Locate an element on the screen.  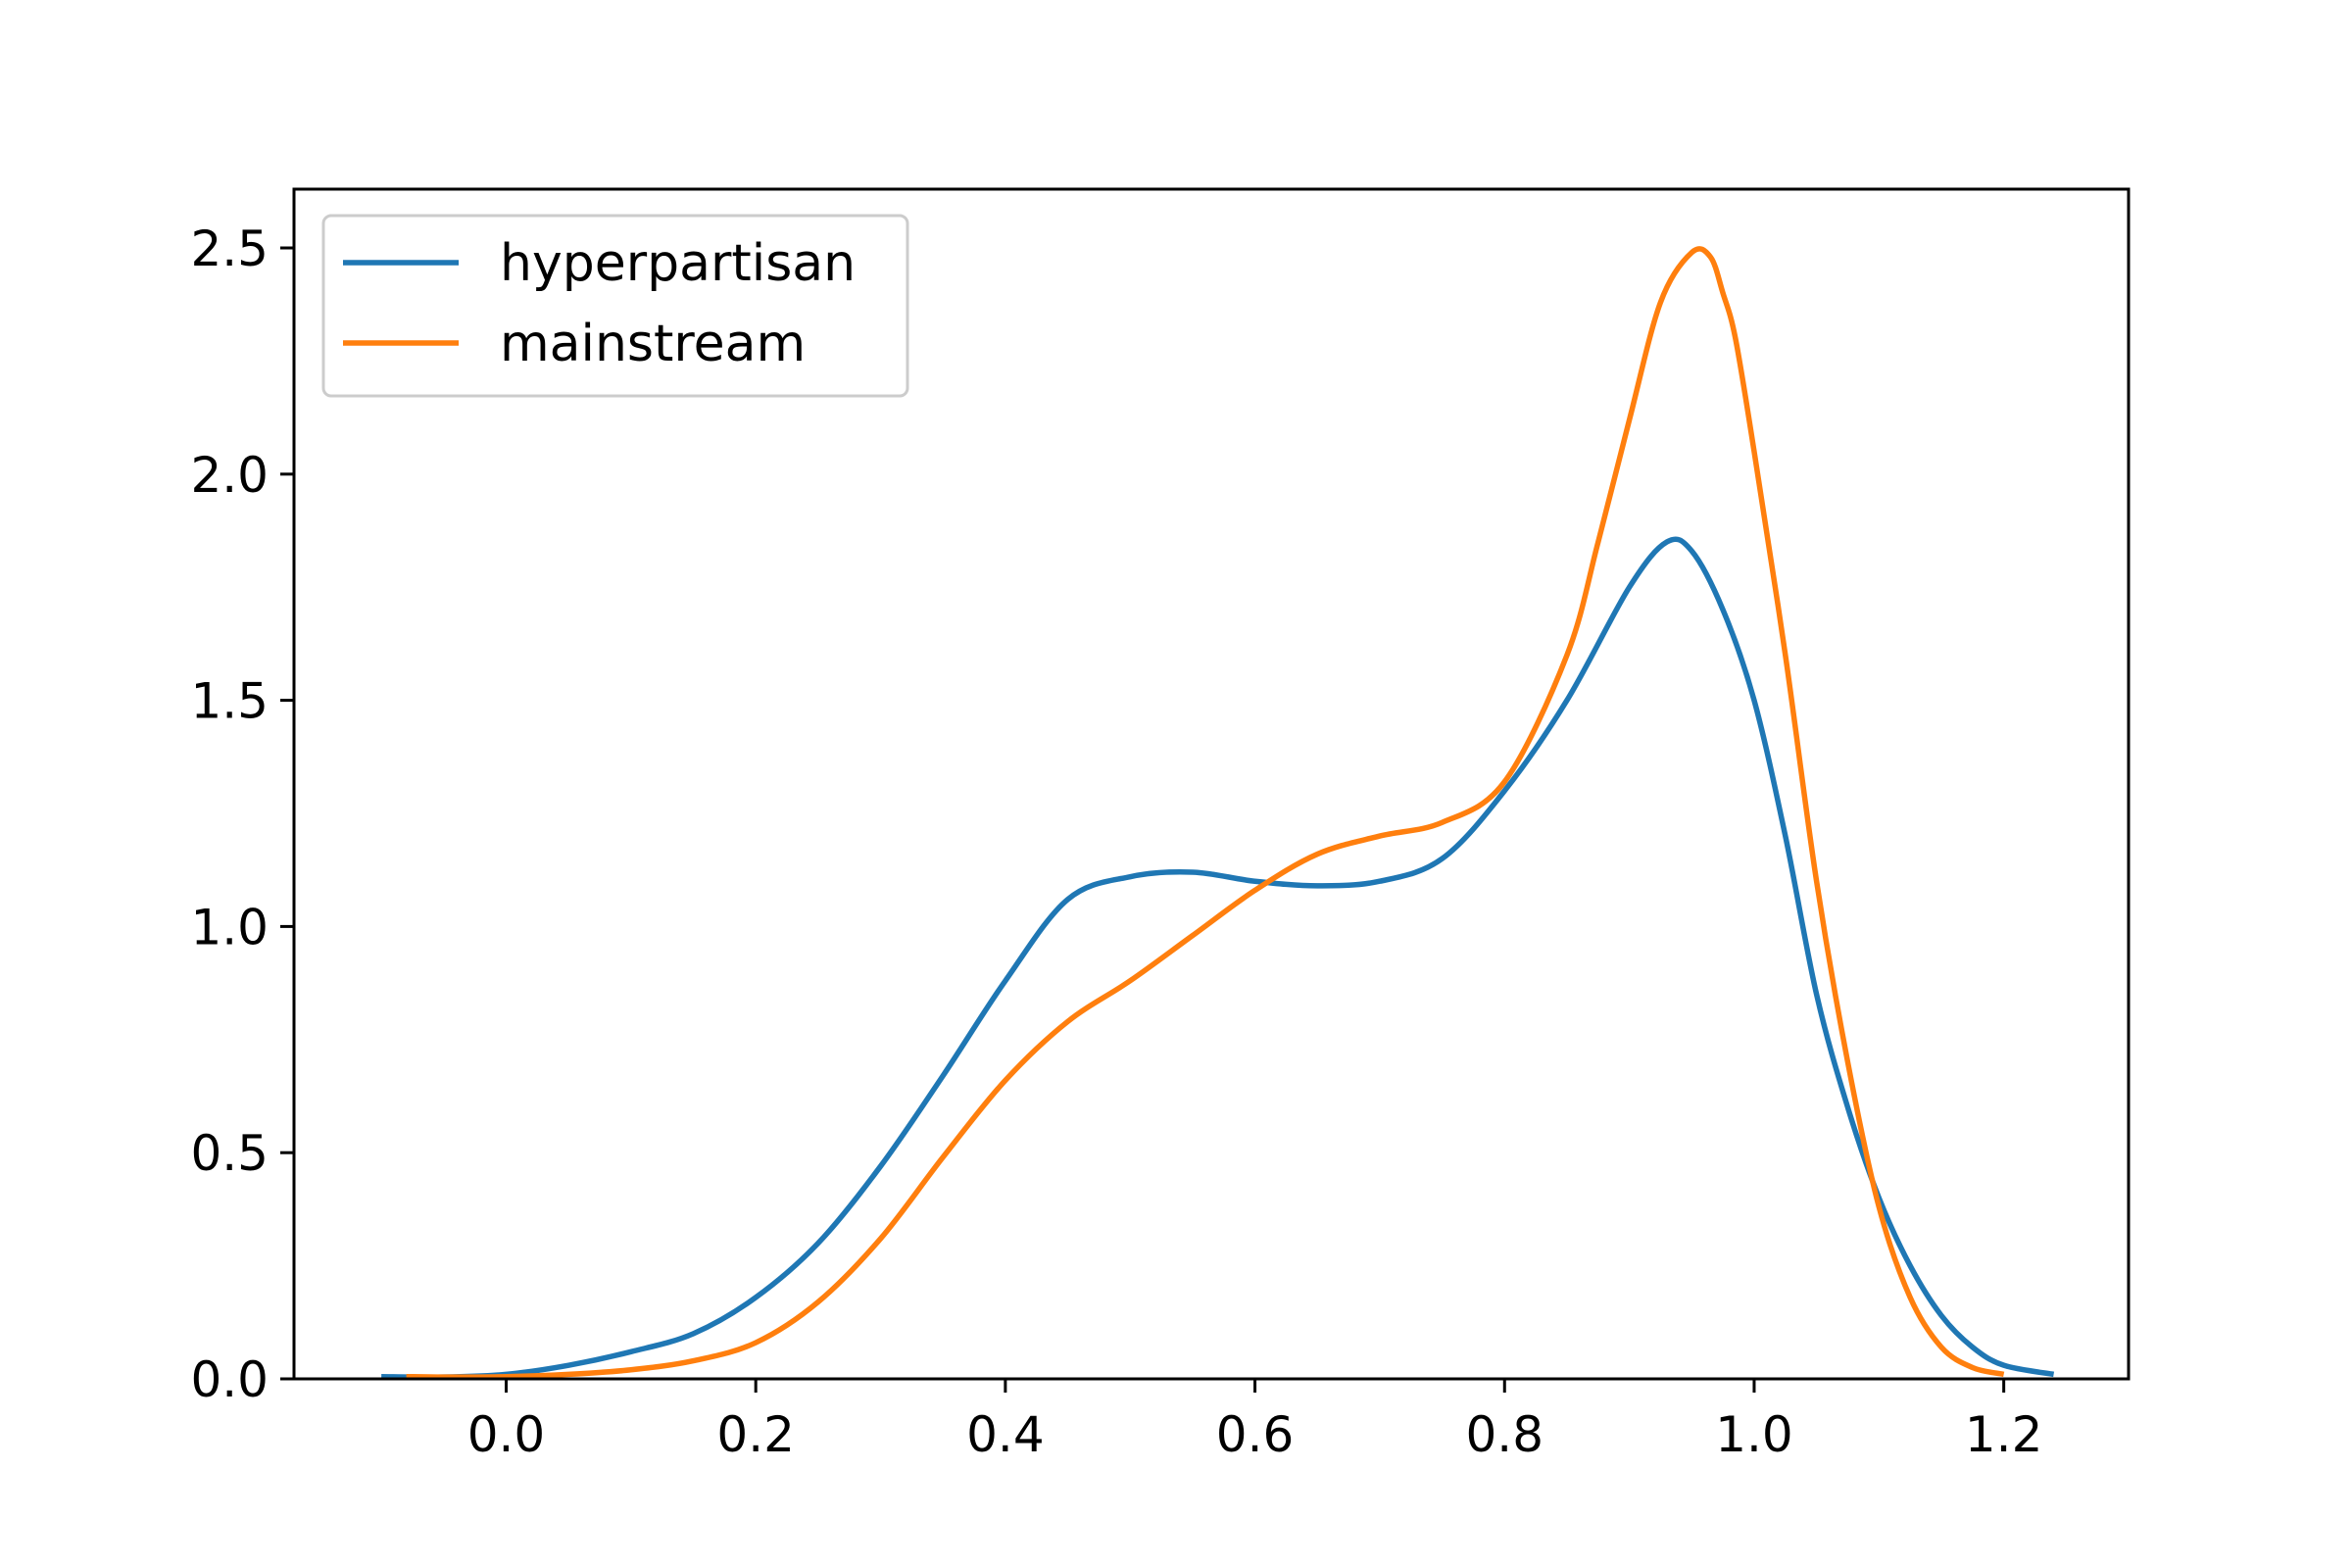
y-tick-label: 0.0 is located at coordinates (229, 1379).